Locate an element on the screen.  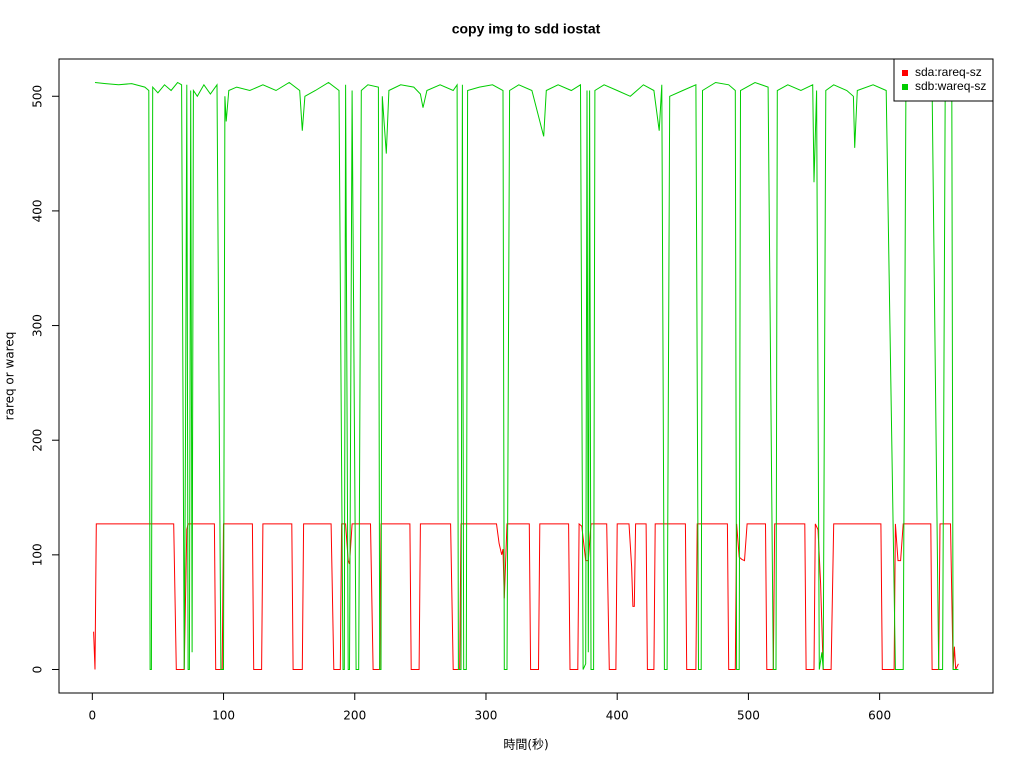
legend-box is located at coordinates (943, 80).